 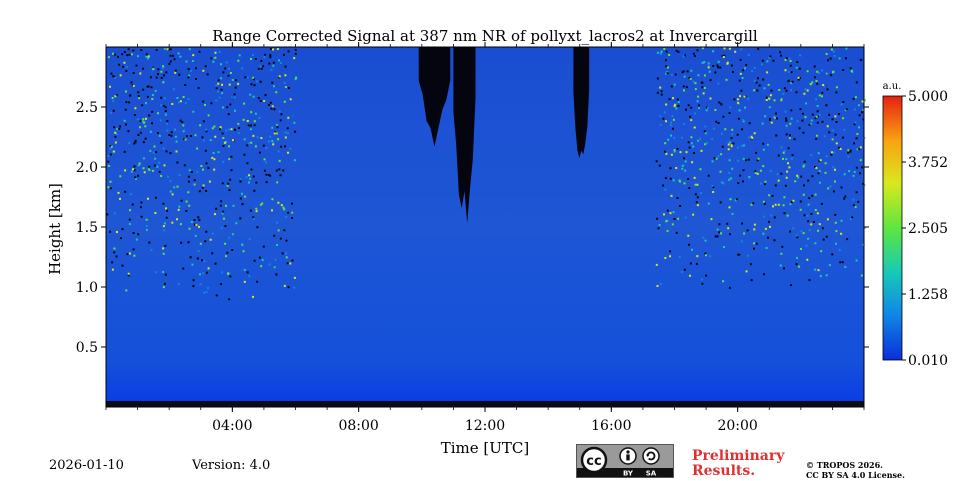 I want to click on preliminary-notice: Preliminary Results., so click(x=738, y=464).